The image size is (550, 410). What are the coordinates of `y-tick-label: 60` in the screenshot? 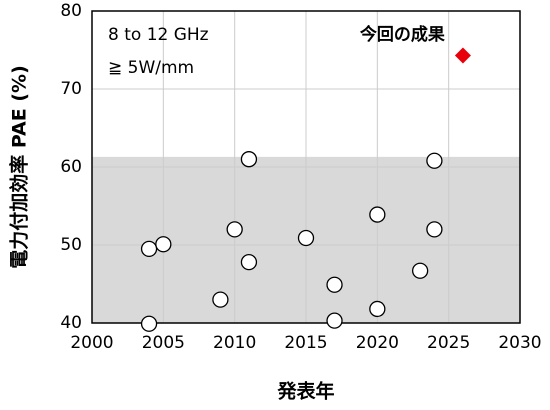 It's located at (71, 167).